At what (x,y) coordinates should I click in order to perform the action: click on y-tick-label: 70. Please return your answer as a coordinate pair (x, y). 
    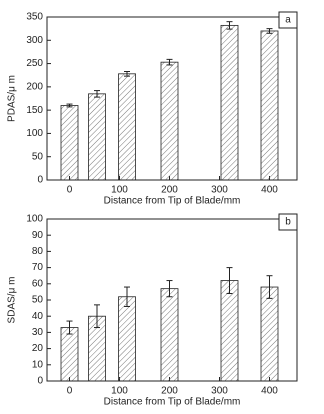
    Looking at the image, I should click on (38, 267).